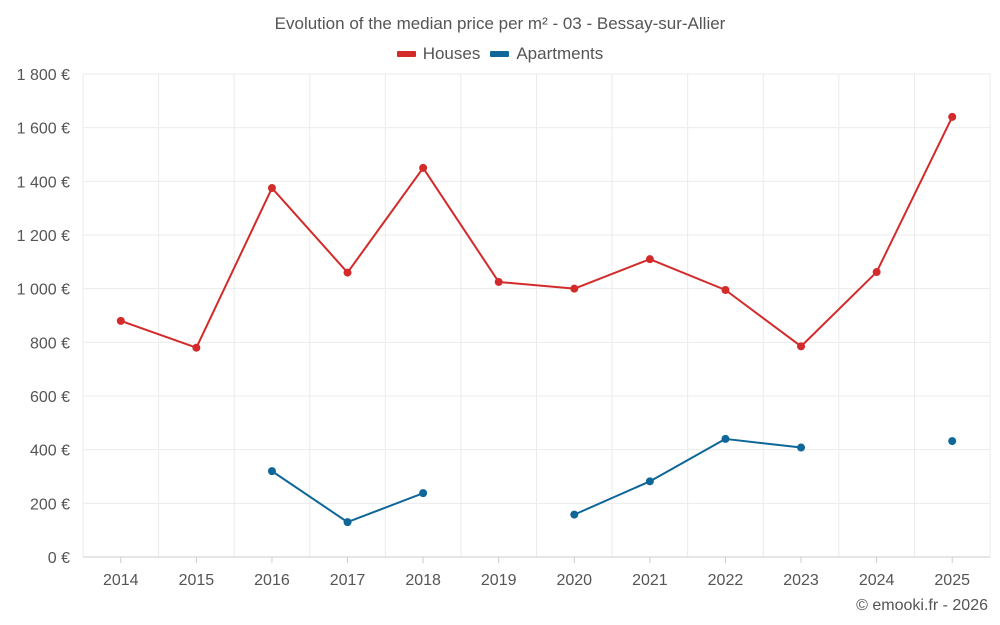 The height and width of the screenshot is (625, 1000). I want to click on y-tick-label: 1 000 €, so click(43, 290).